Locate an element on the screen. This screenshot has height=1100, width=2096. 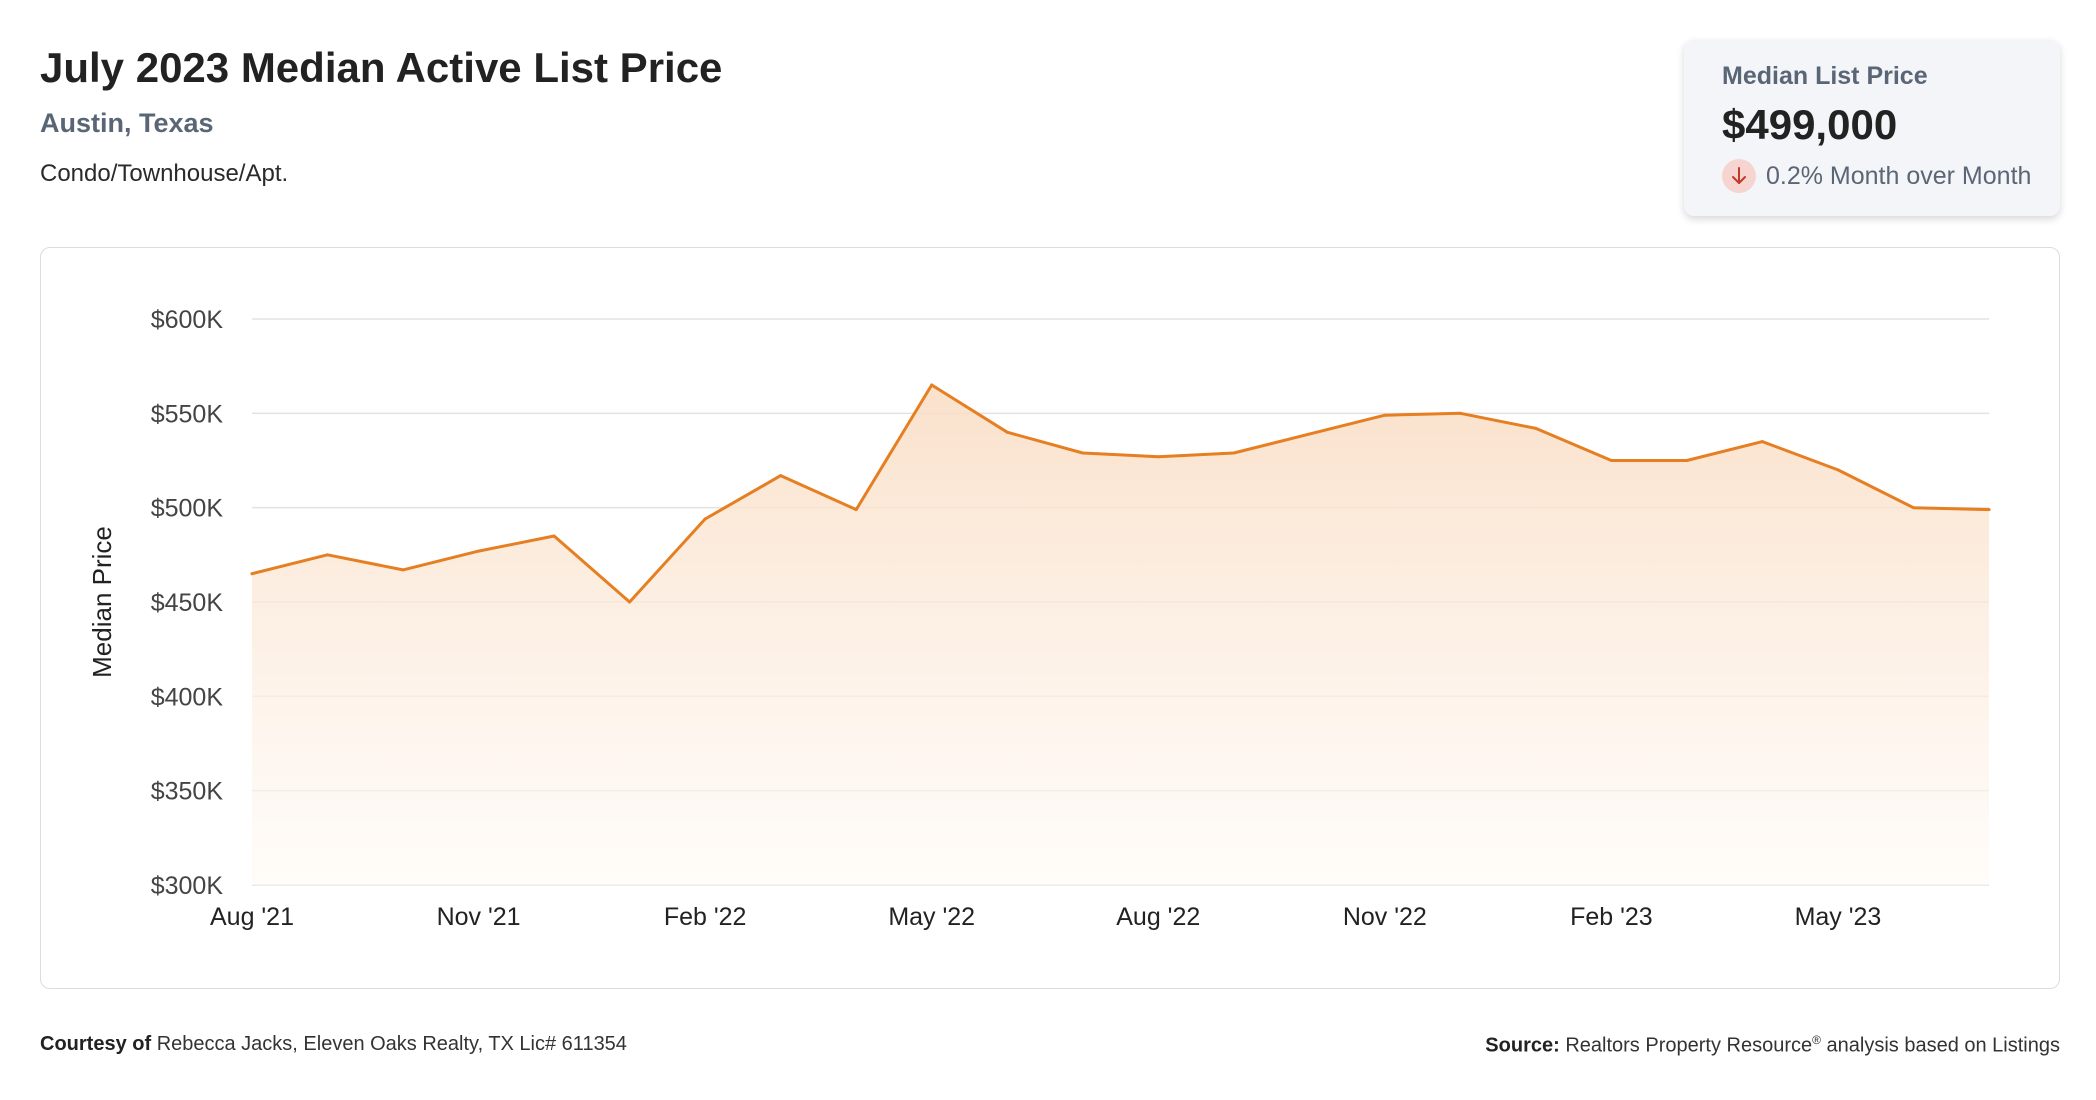
source-text: analysis based on Listings is located at coordinates (1943, 1045).